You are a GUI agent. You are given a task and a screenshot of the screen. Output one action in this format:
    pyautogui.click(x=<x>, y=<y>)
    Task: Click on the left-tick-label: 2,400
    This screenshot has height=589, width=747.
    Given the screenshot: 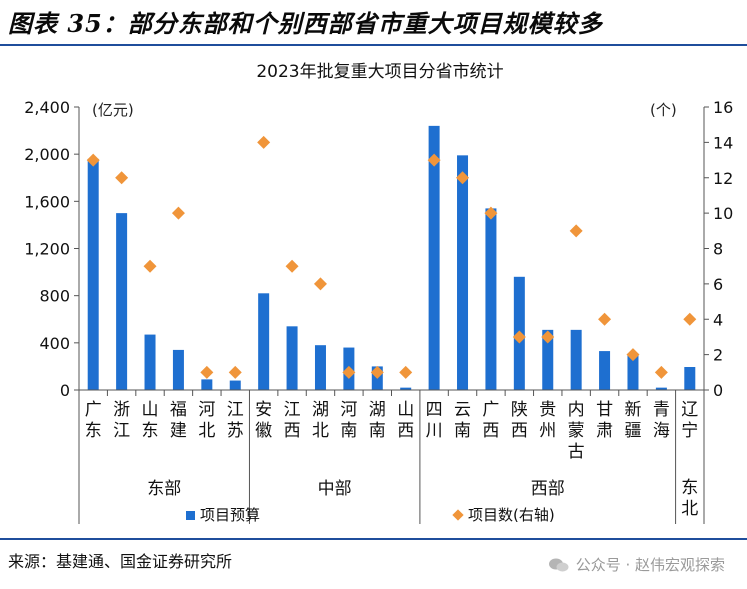 What is the action you would take?
    pyautogui.click(x=47, y=107)
    